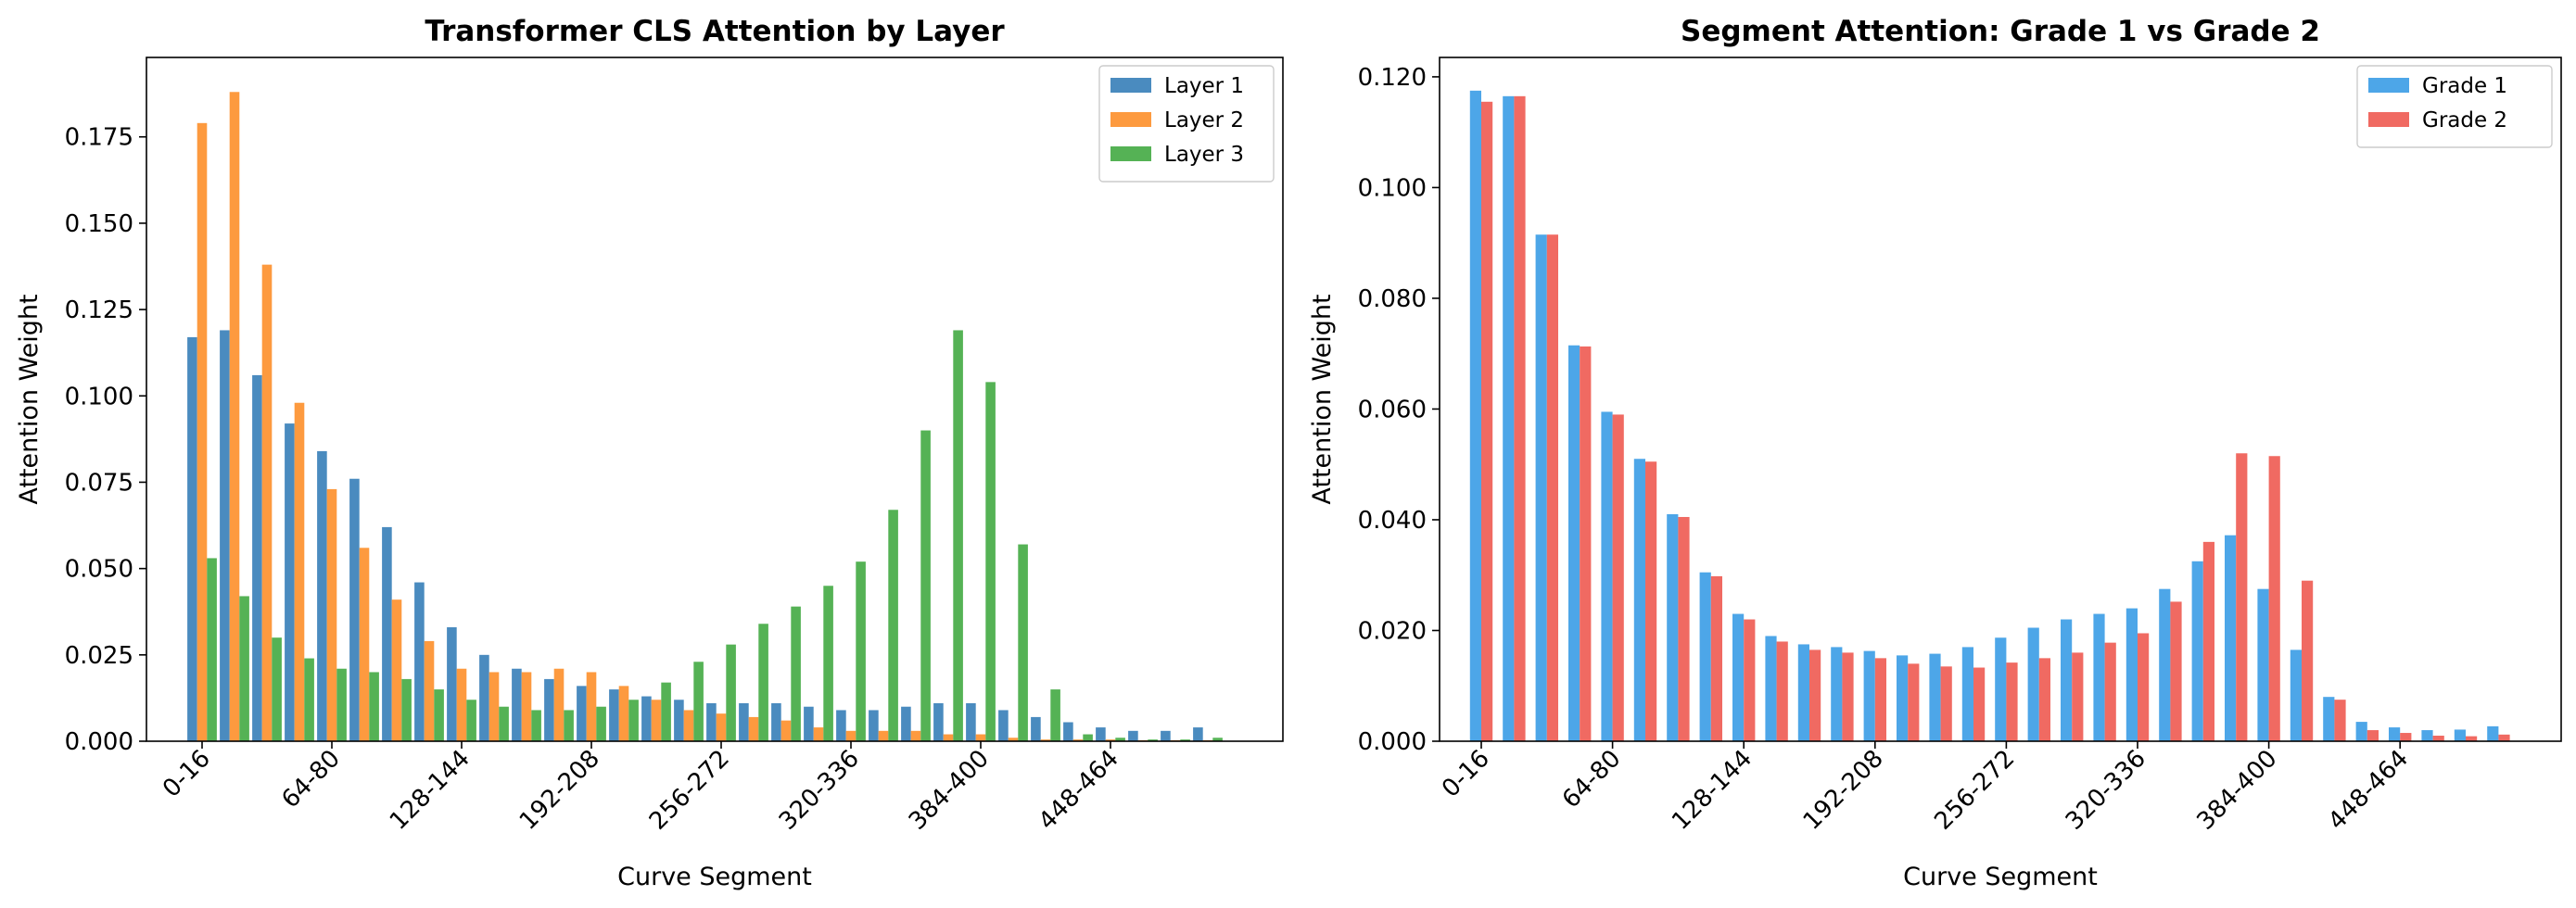 The width and height of the screenshot is (2576, 908). Describe the element at coordinates (714, 877) in the screenshot. I see `x-axis-label: Curve Segment` at that location.